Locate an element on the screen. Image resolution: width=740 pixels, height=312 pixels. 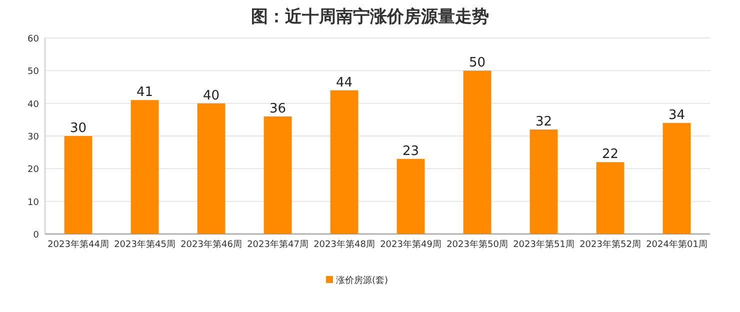
y-tick-label: 30 is located at coordinates (34, 137).